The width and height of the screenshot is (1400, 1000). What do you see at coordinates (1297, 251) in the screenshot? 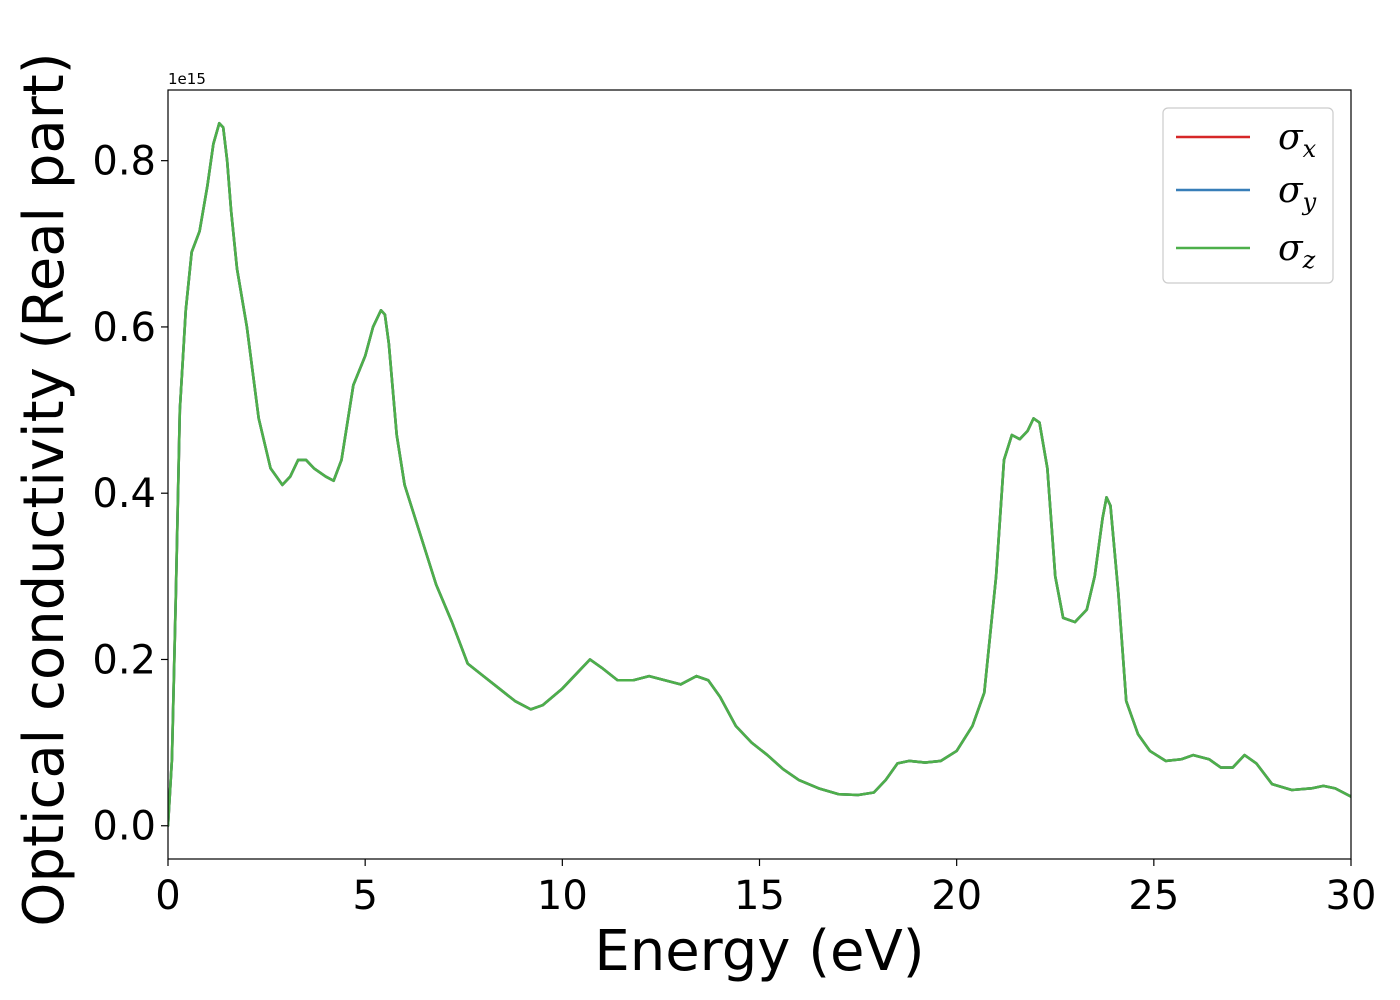
I see `legend-label-z: σz` at bounding box center [1297, 251].